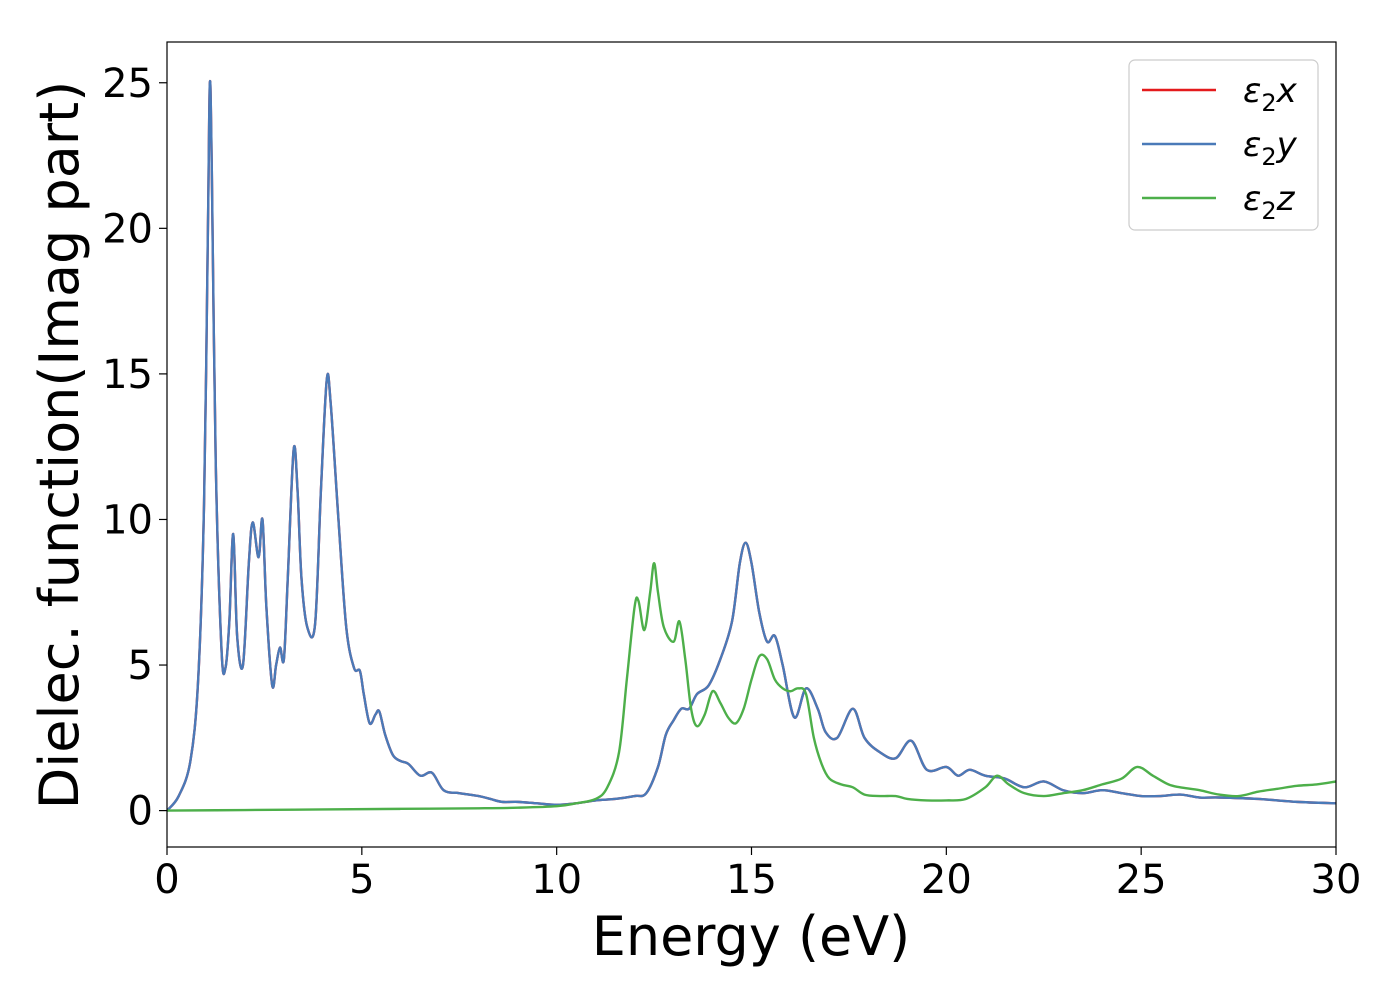 Image resolution: width=1400 pixels, height=1000 pixels. What do you see at coordinates (1286, 199) in the screenshot?
I see `legend-label-variable: z` at bounding box center [1286, 199].